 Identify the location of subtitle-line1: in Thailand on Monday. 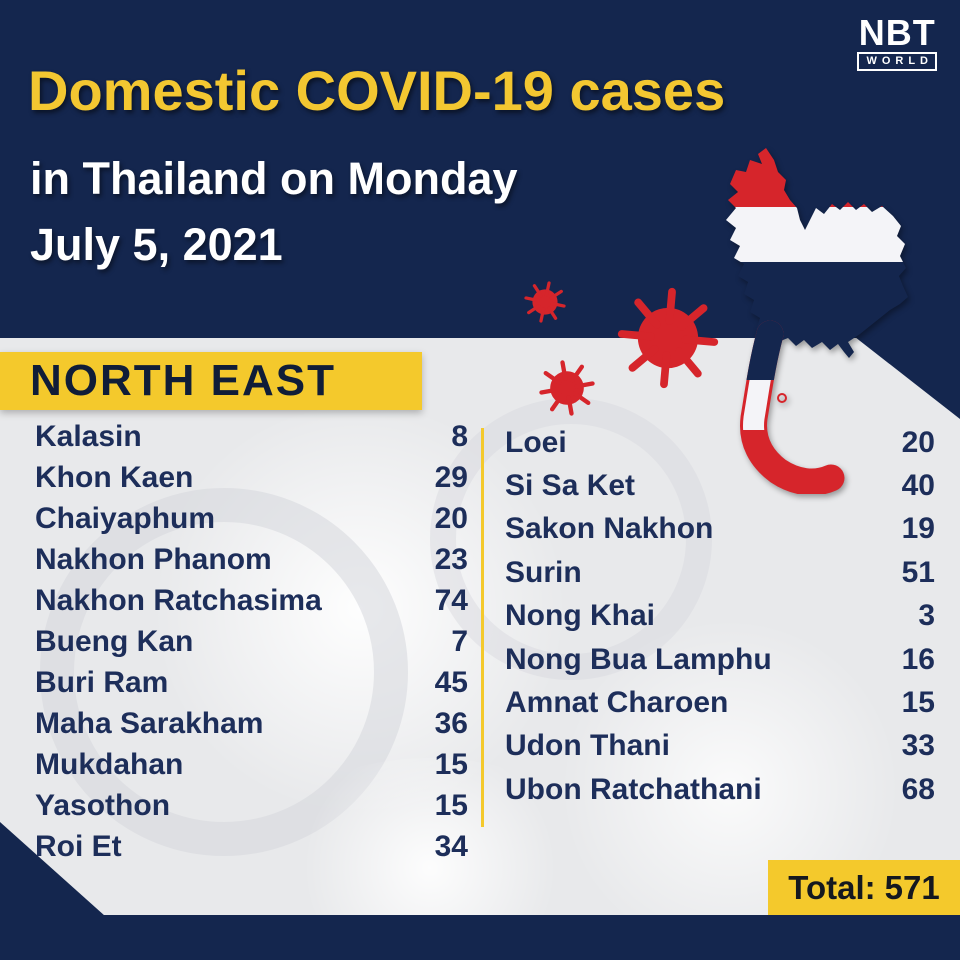
(274, 178).